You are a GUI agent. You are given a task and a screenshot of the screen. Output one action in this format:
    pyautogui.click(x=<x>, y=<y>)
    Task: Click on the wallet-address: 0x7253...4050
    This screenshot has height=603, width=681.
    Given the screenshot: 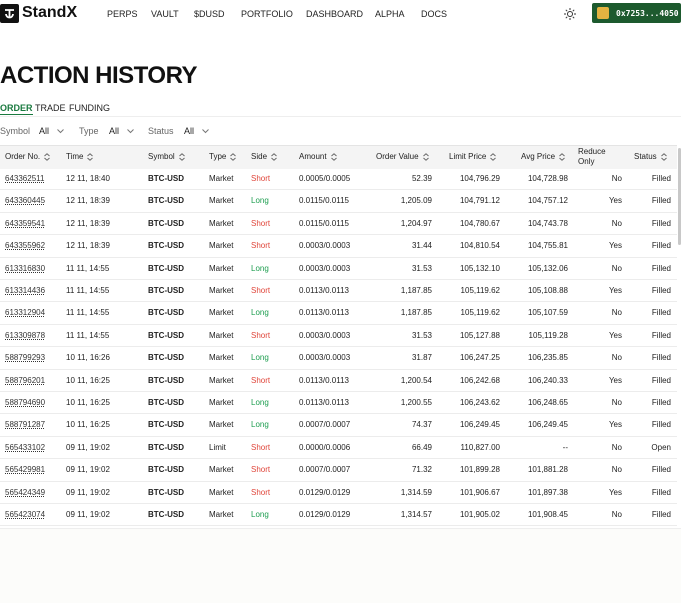 What is the action you would take?
    pyautogui.click(x=647, y=13)
    